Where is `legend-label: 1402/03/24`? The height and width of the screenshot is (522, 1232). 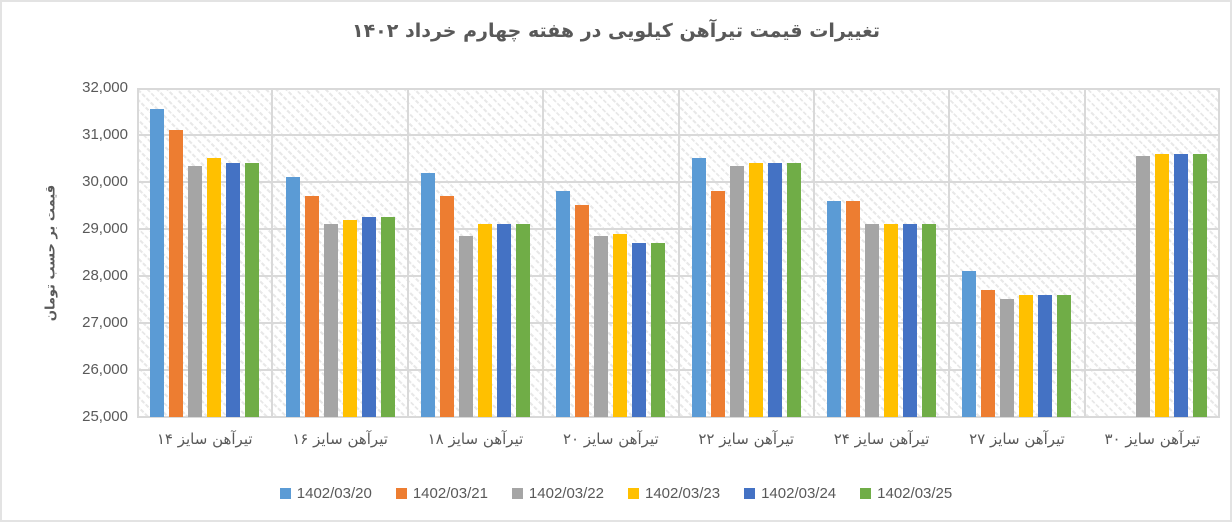
legend-label: 1402/03/24 is located at coordinates (799, 493).